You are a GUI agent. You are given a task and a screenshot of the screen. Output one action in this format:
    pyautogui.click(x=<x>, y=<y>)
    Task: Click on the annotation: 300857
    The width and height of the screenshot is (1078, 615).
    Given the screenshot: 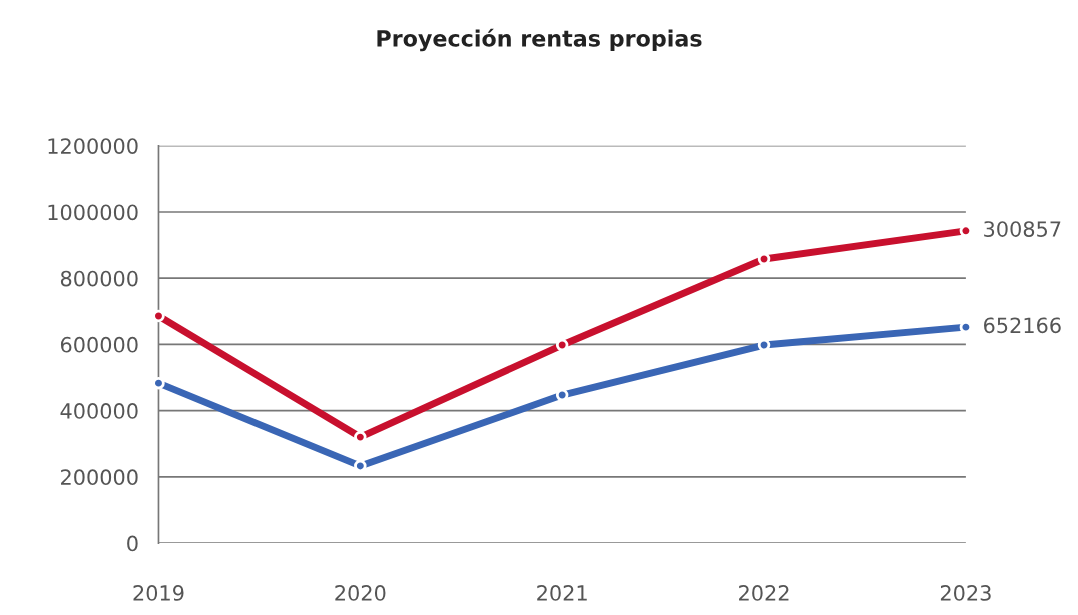 What is the action you would take?
    pyautogui.click(x=1022, y=229)
    